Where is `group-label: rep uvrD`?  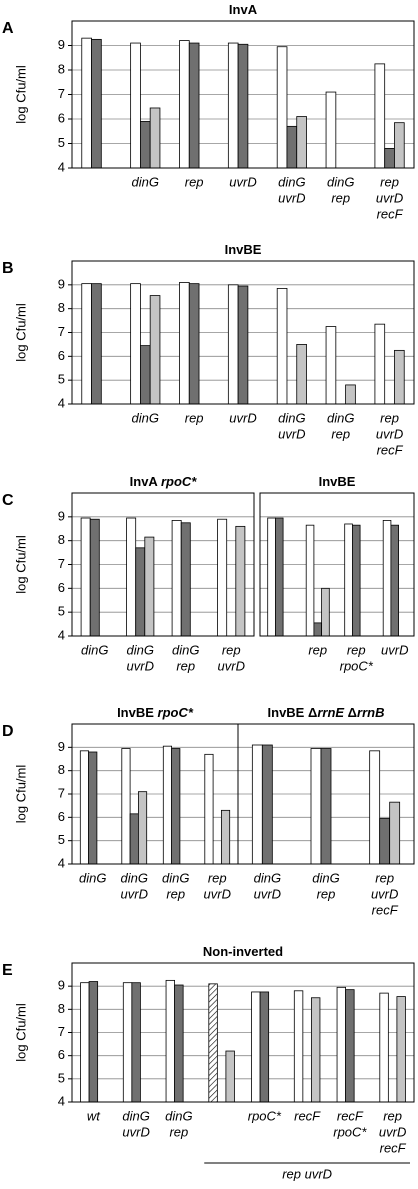 group-label: rep uvrD is located at coordinates (307, 1173).